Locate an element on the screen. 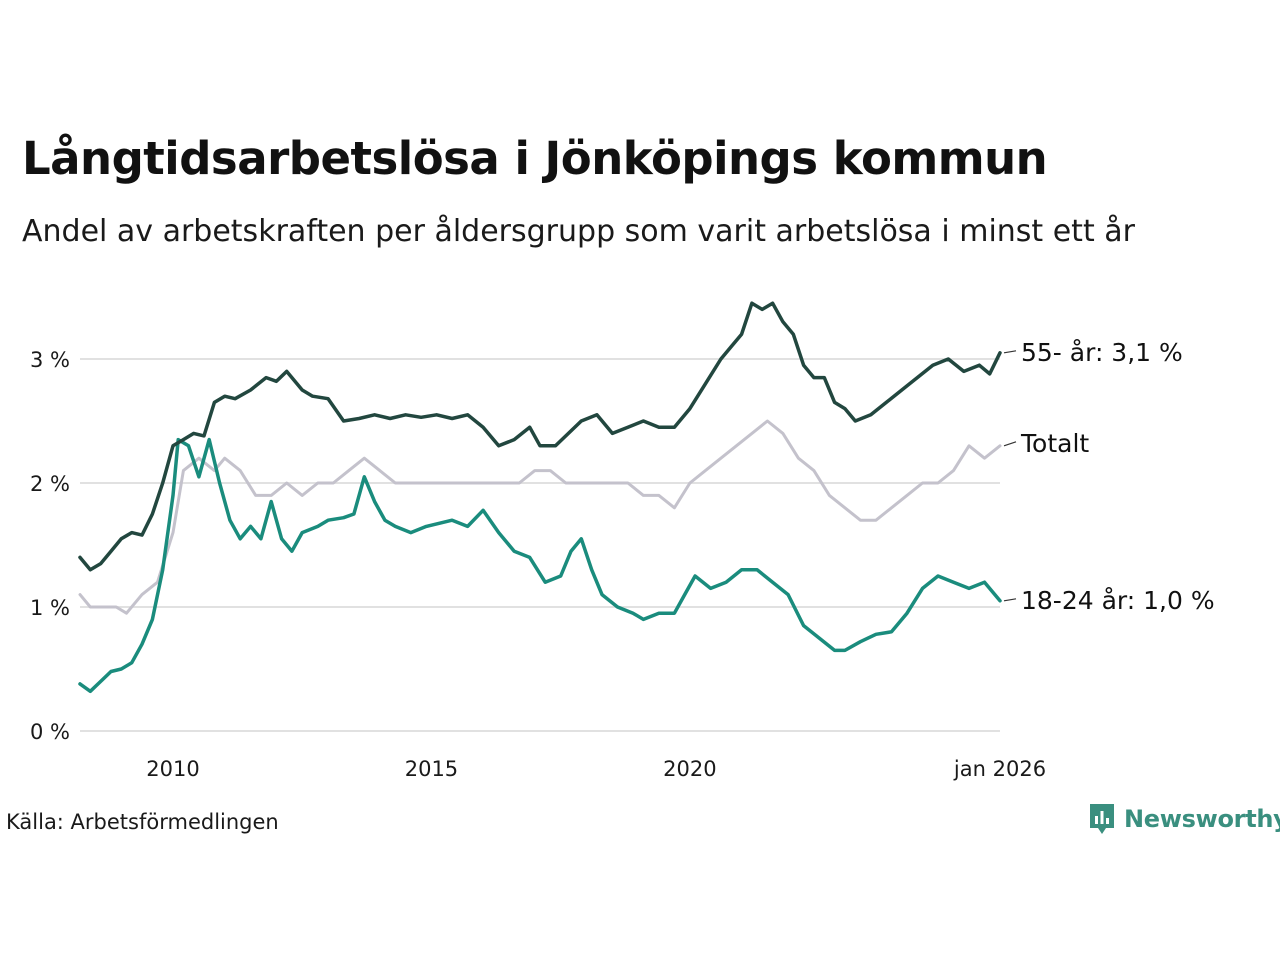  end-label-age18_24: 18-24 år: 1,0 % is located at coordinates (1118, 600).